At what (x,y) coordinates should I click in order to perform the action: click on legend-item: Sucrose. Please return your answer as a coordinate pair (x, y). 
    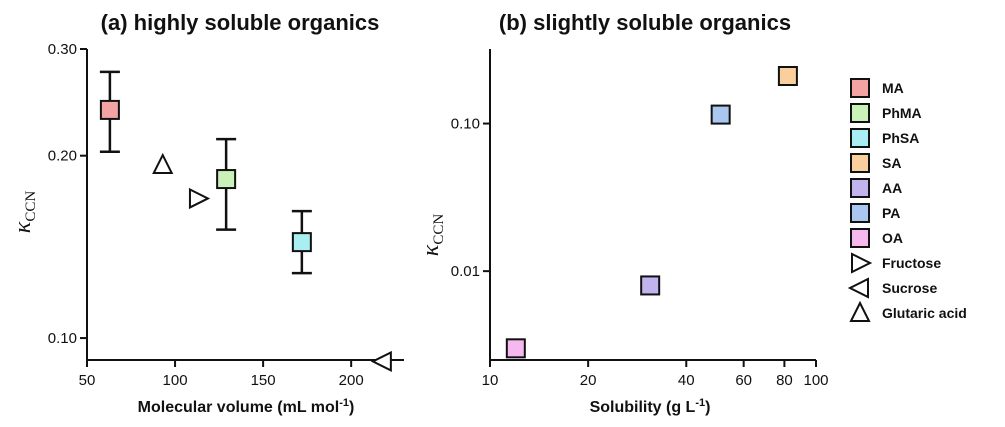
    Looking at the image, I should click on (892, 288).